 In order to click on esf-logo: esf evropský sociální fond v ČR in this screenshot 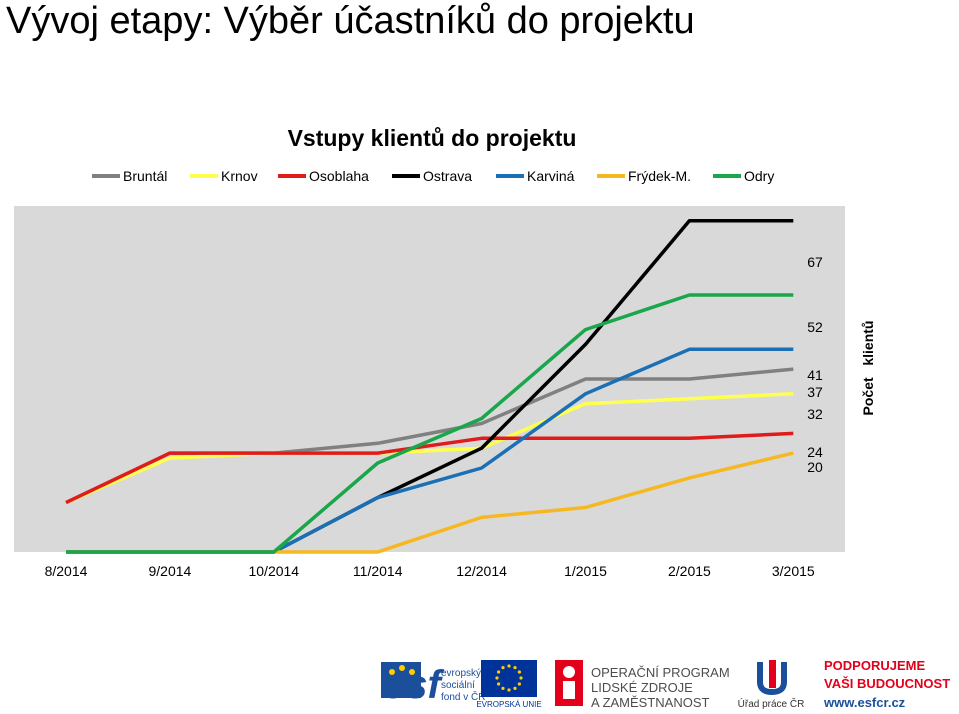, I will do `click(433, 684)`.